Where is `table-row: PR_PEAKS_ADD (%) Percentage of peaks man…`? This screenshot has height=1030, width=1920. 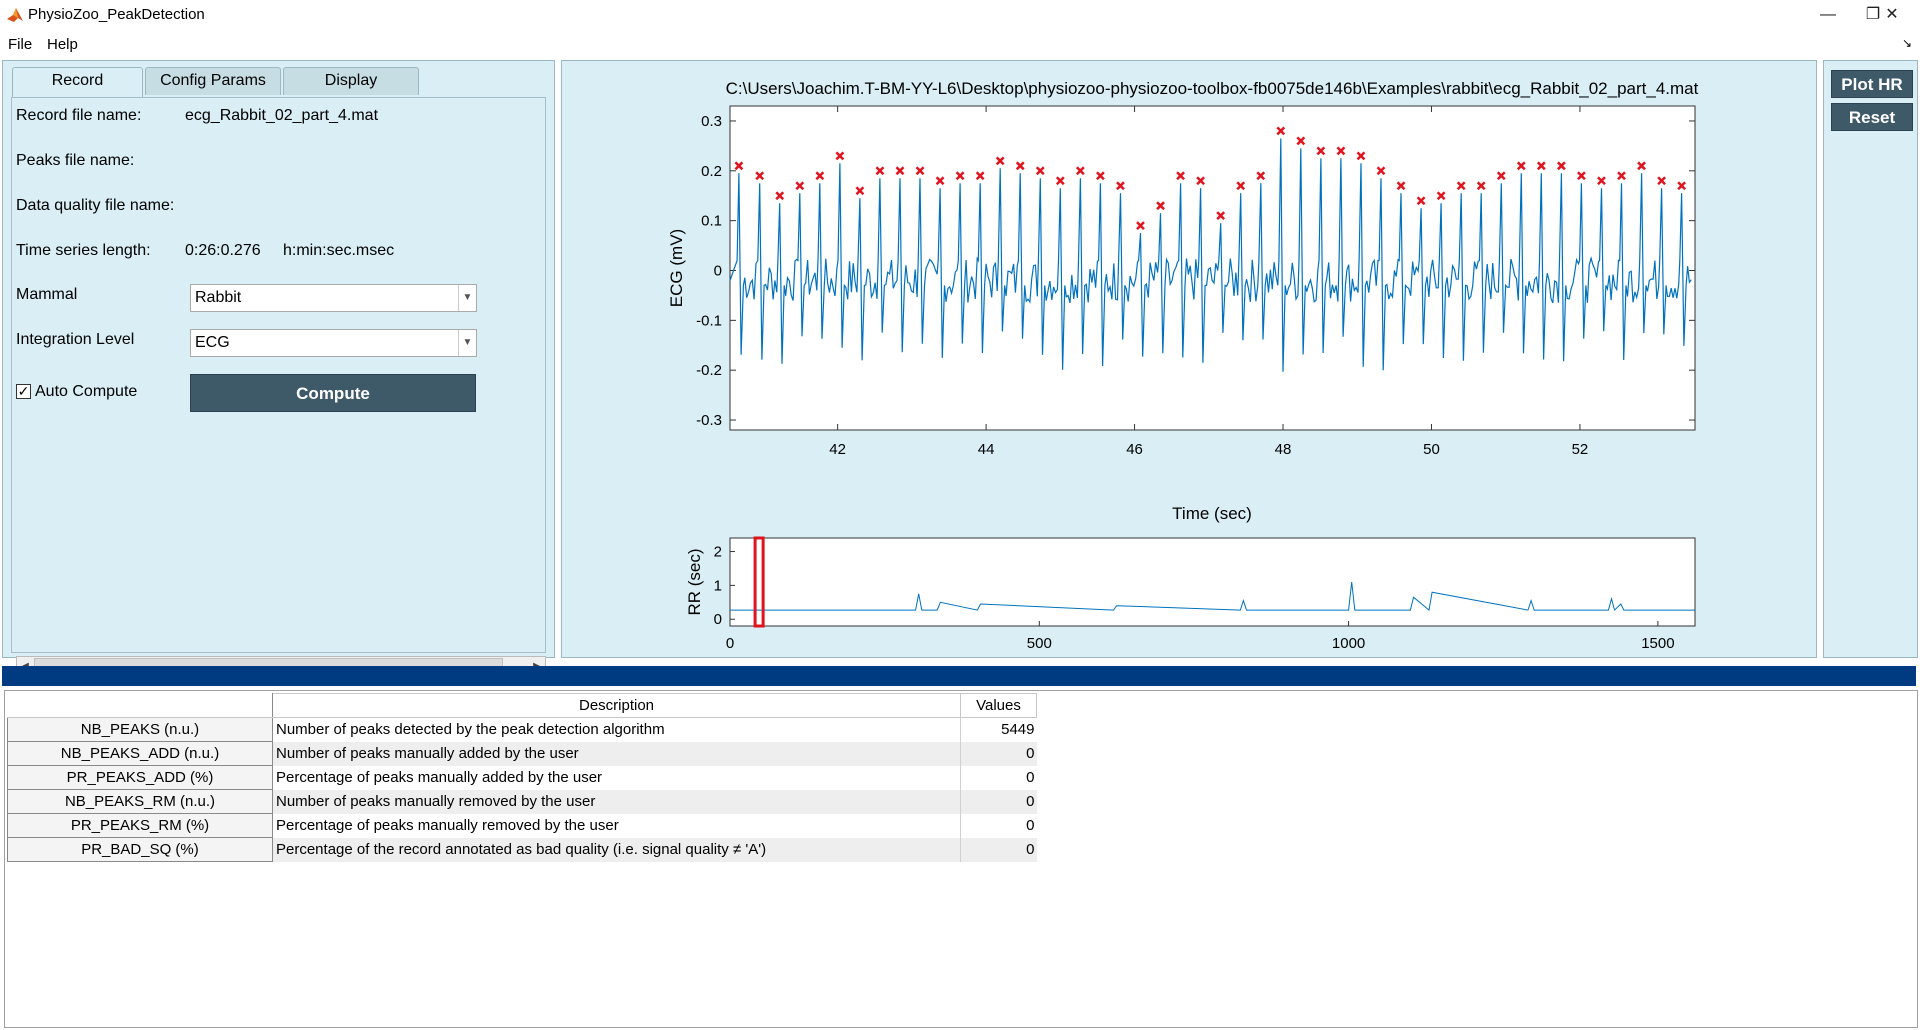 table-row: PR_PEAKS_ADD (%) Percentage of peaks man… is located at coordinates (522, 777).